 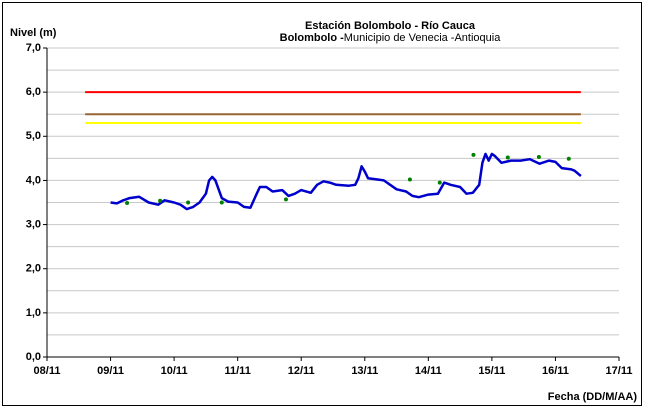 What do you see at coordinates (33, 92) in the screenshot?
I see `y-tick-label: 6,0` at bounding box center [33, 92].